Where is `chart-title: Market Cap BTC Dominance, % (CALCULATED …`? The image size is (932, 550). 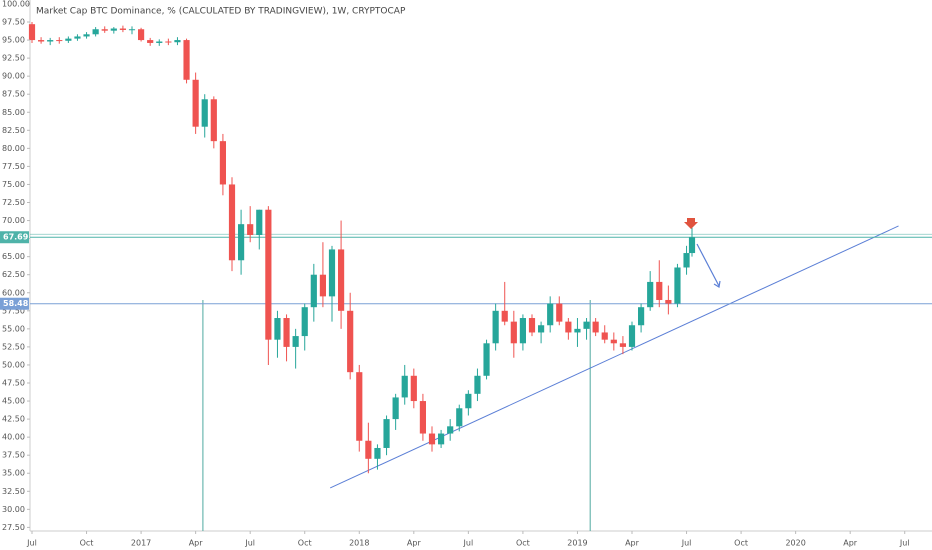
chart-title: Market Cap BTC Dominance, % (CALCULATED … is located at coordinates (221, 12).